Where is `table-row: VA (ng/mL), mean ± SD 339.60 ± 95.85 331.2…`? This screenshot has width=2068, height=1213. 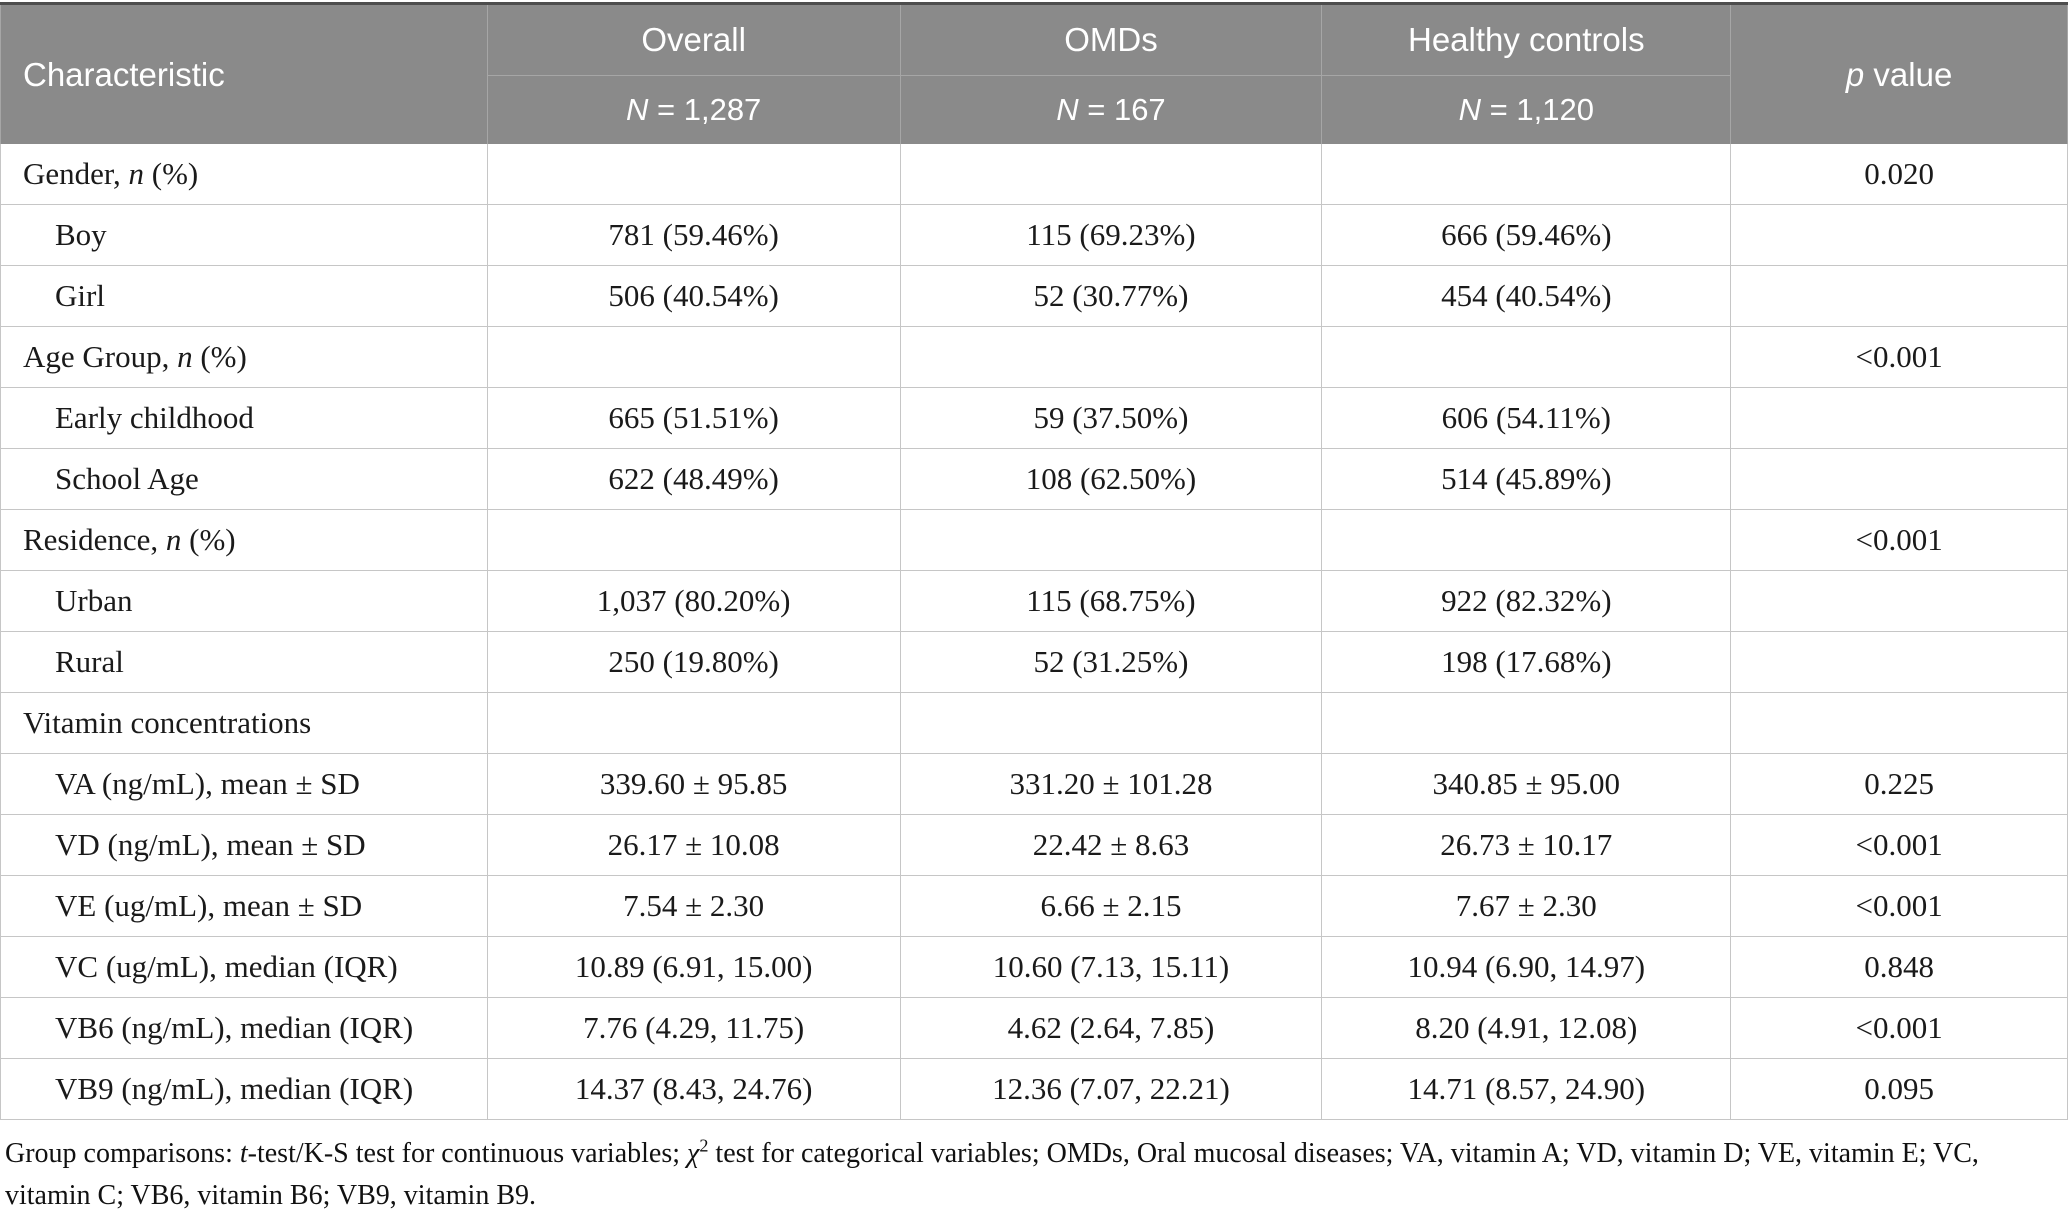 table-row: VA (ng/mL), mean ± SD 339.60 ± 95.85 331.2… is located at coordinates (1034, 784).